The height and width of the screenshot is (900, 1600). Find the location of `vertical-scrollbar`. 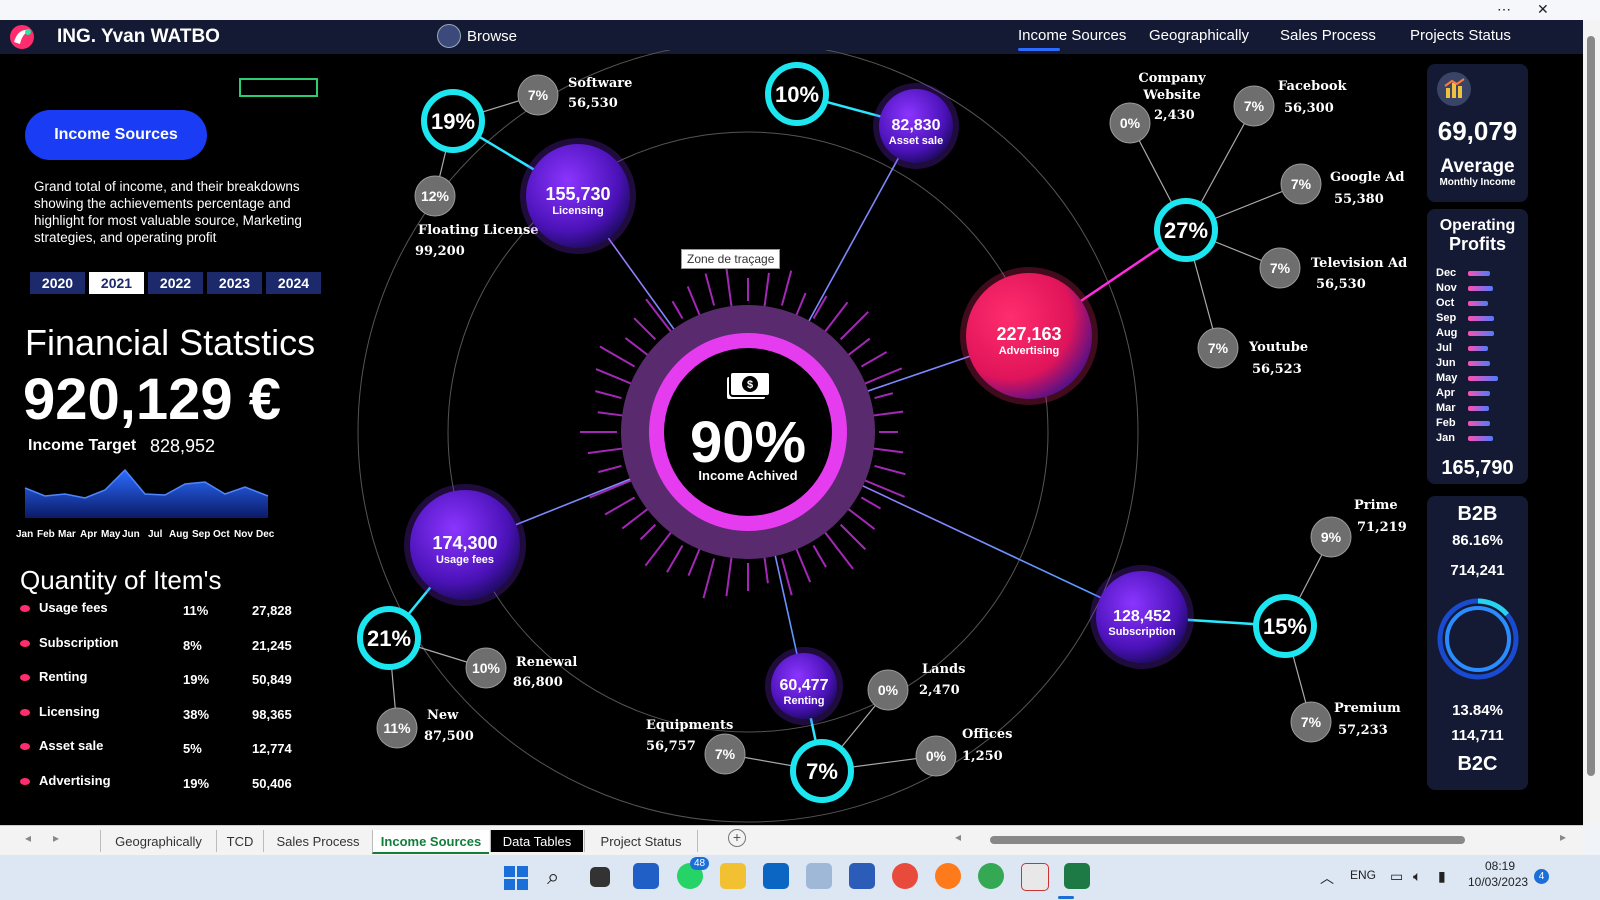

vertical-scrollbar is located at coordinates (1591, 422).